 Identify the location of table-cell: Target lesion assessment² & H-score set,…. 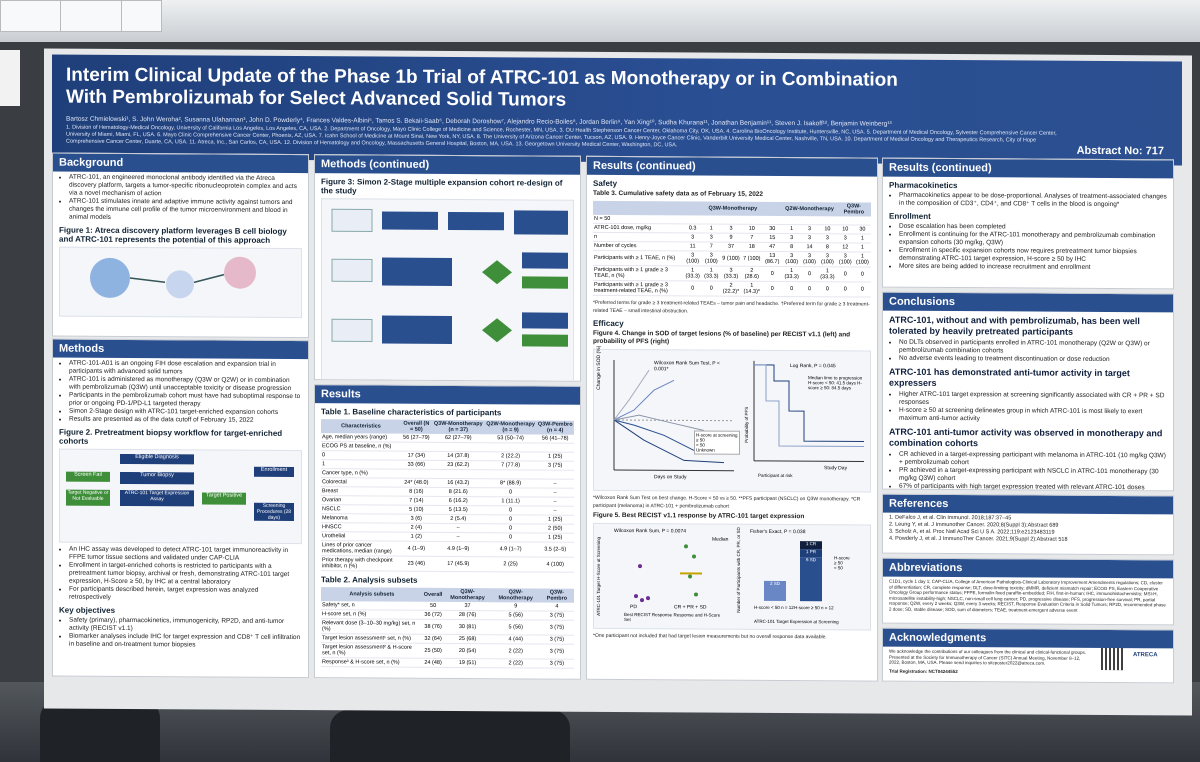
(372, 650).